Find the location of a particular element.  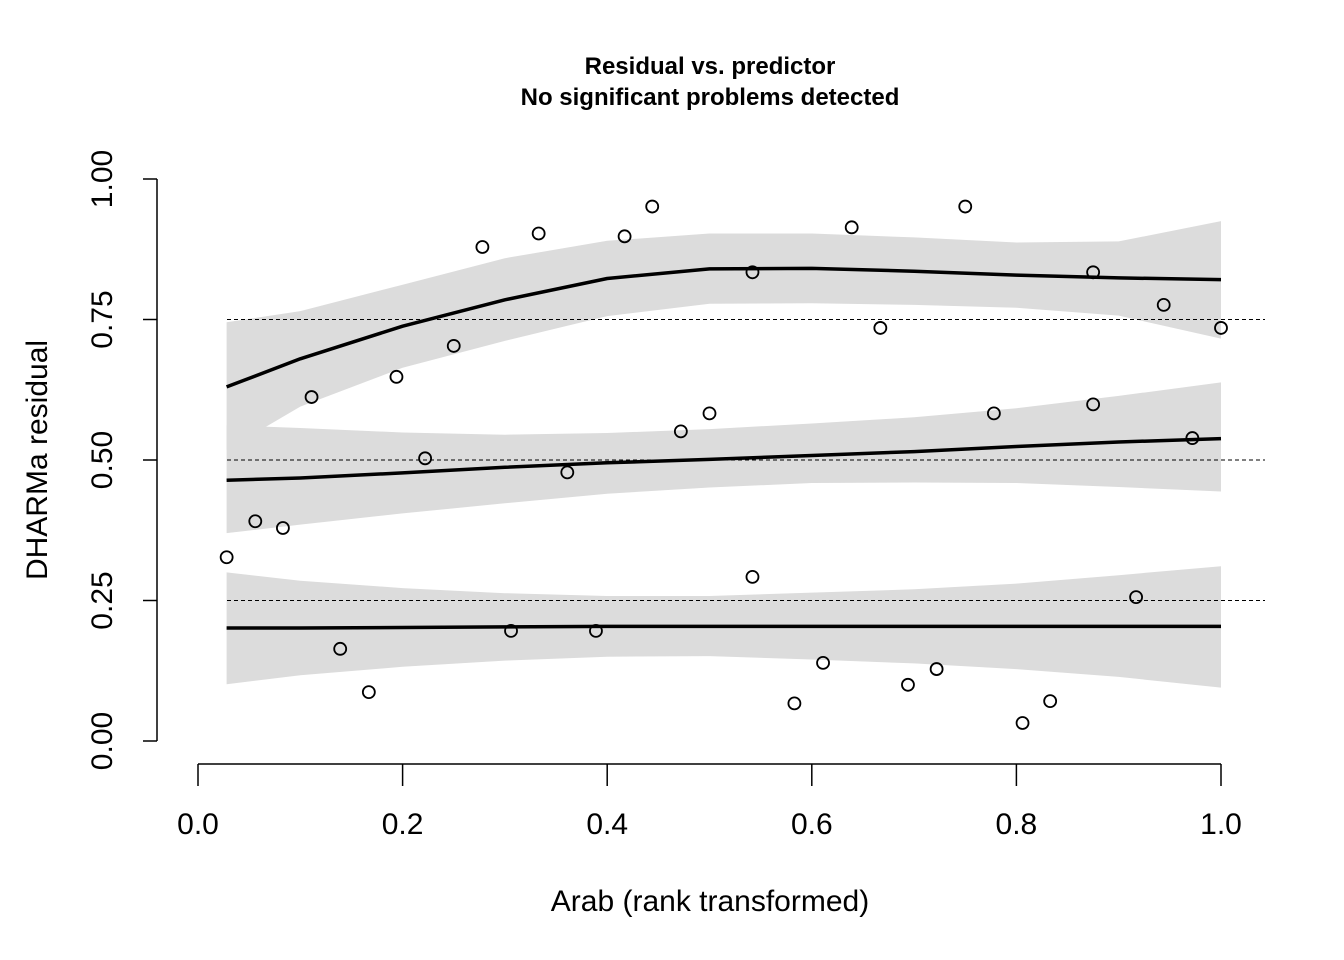

y-axis-label: DHARMa residual is located at coordinates (37, 460).